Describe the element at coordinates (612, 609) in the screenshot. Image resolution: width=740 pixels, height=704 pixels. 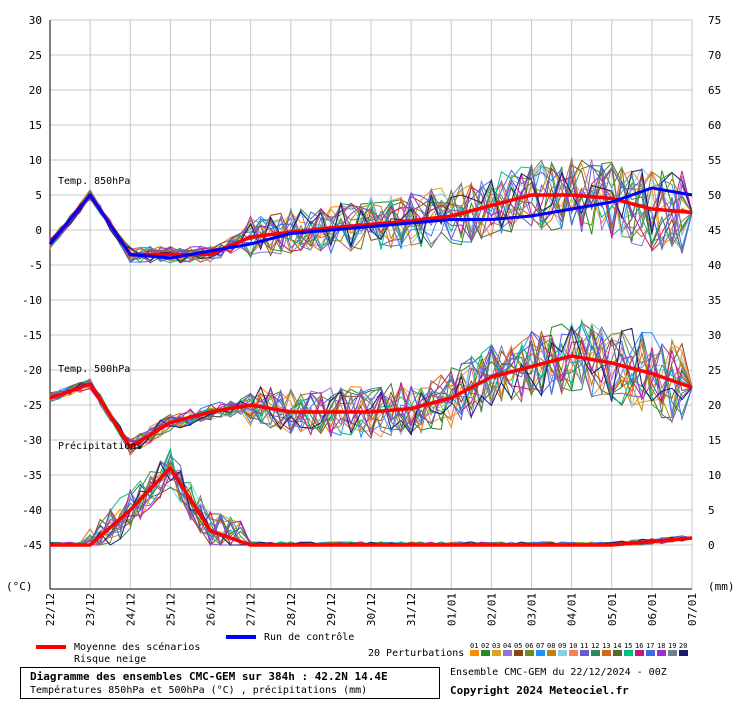
I see `x-tick-label: 05/01` at that location.